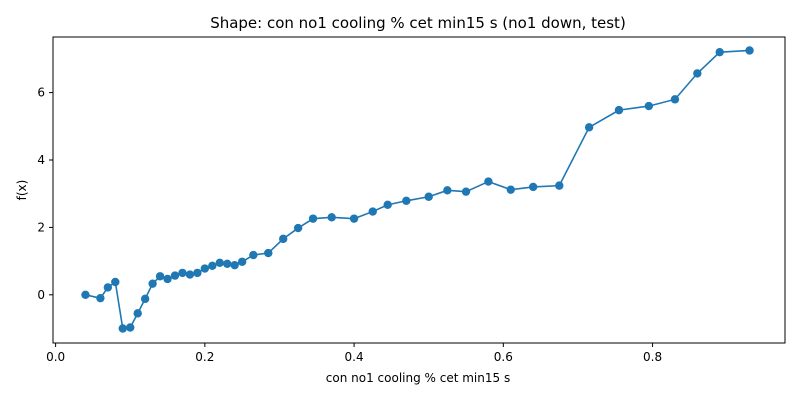 The height and width of the screenshot is (400, 800). I want to click on x-tick-label: 0.6, so click(503, 357).